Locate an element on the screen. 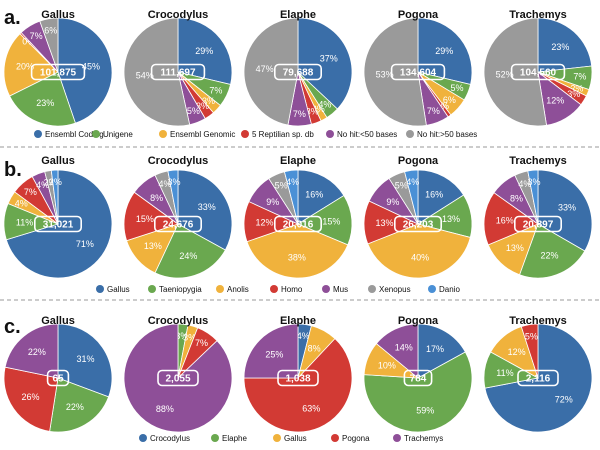 The image size is (600, 450). center-total: 1,038 is located at coordinates (297, 379).